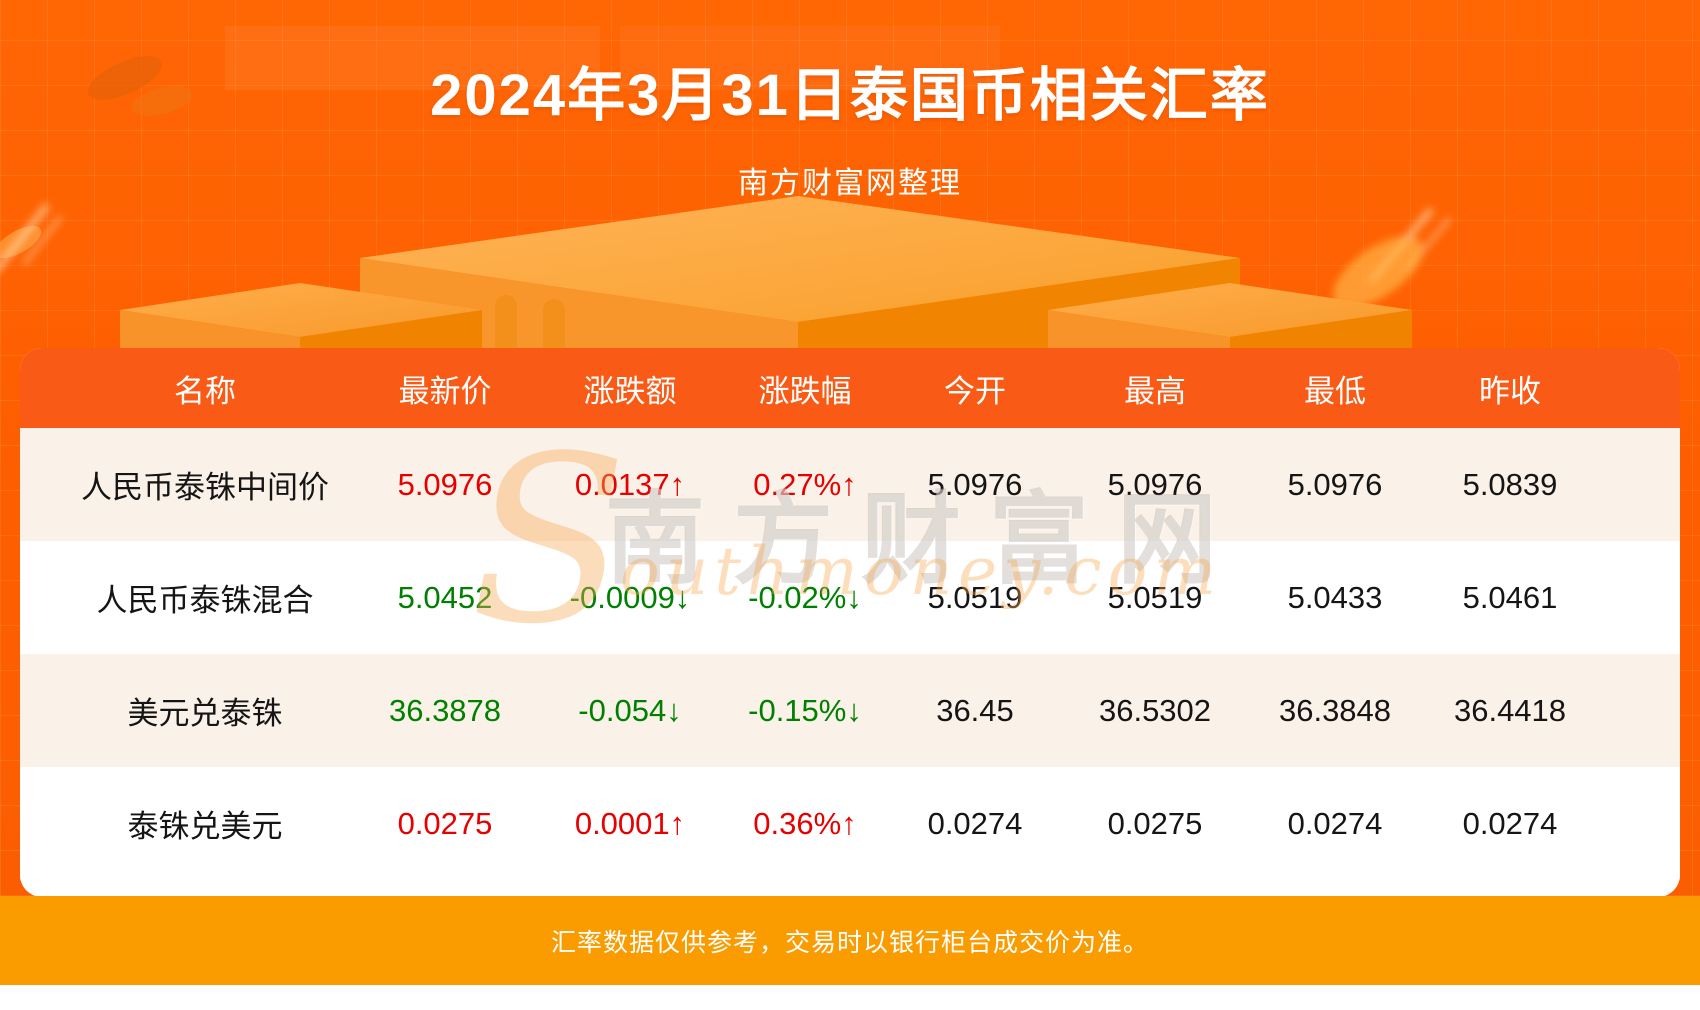 This screenshot has height=1010, width=1700. What do you see at coordinates (205, 826) in the screenshot?
I see `cell-name: 泰铢兑美元` at bounding box center [205, 826].